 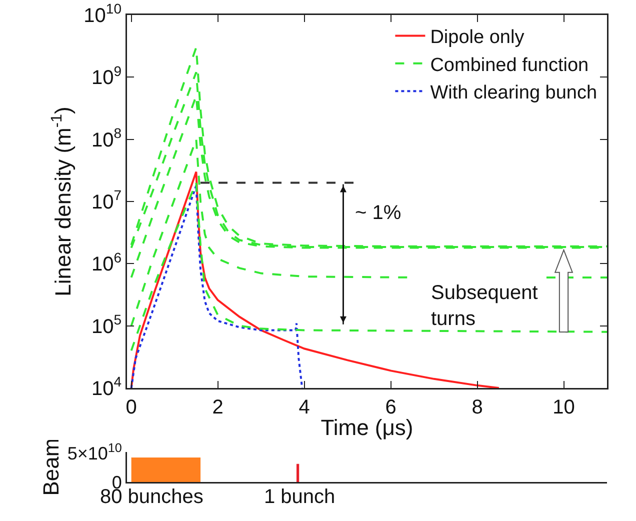 I want to click on legend-label: Dipole only, so click(x=477, y=37).